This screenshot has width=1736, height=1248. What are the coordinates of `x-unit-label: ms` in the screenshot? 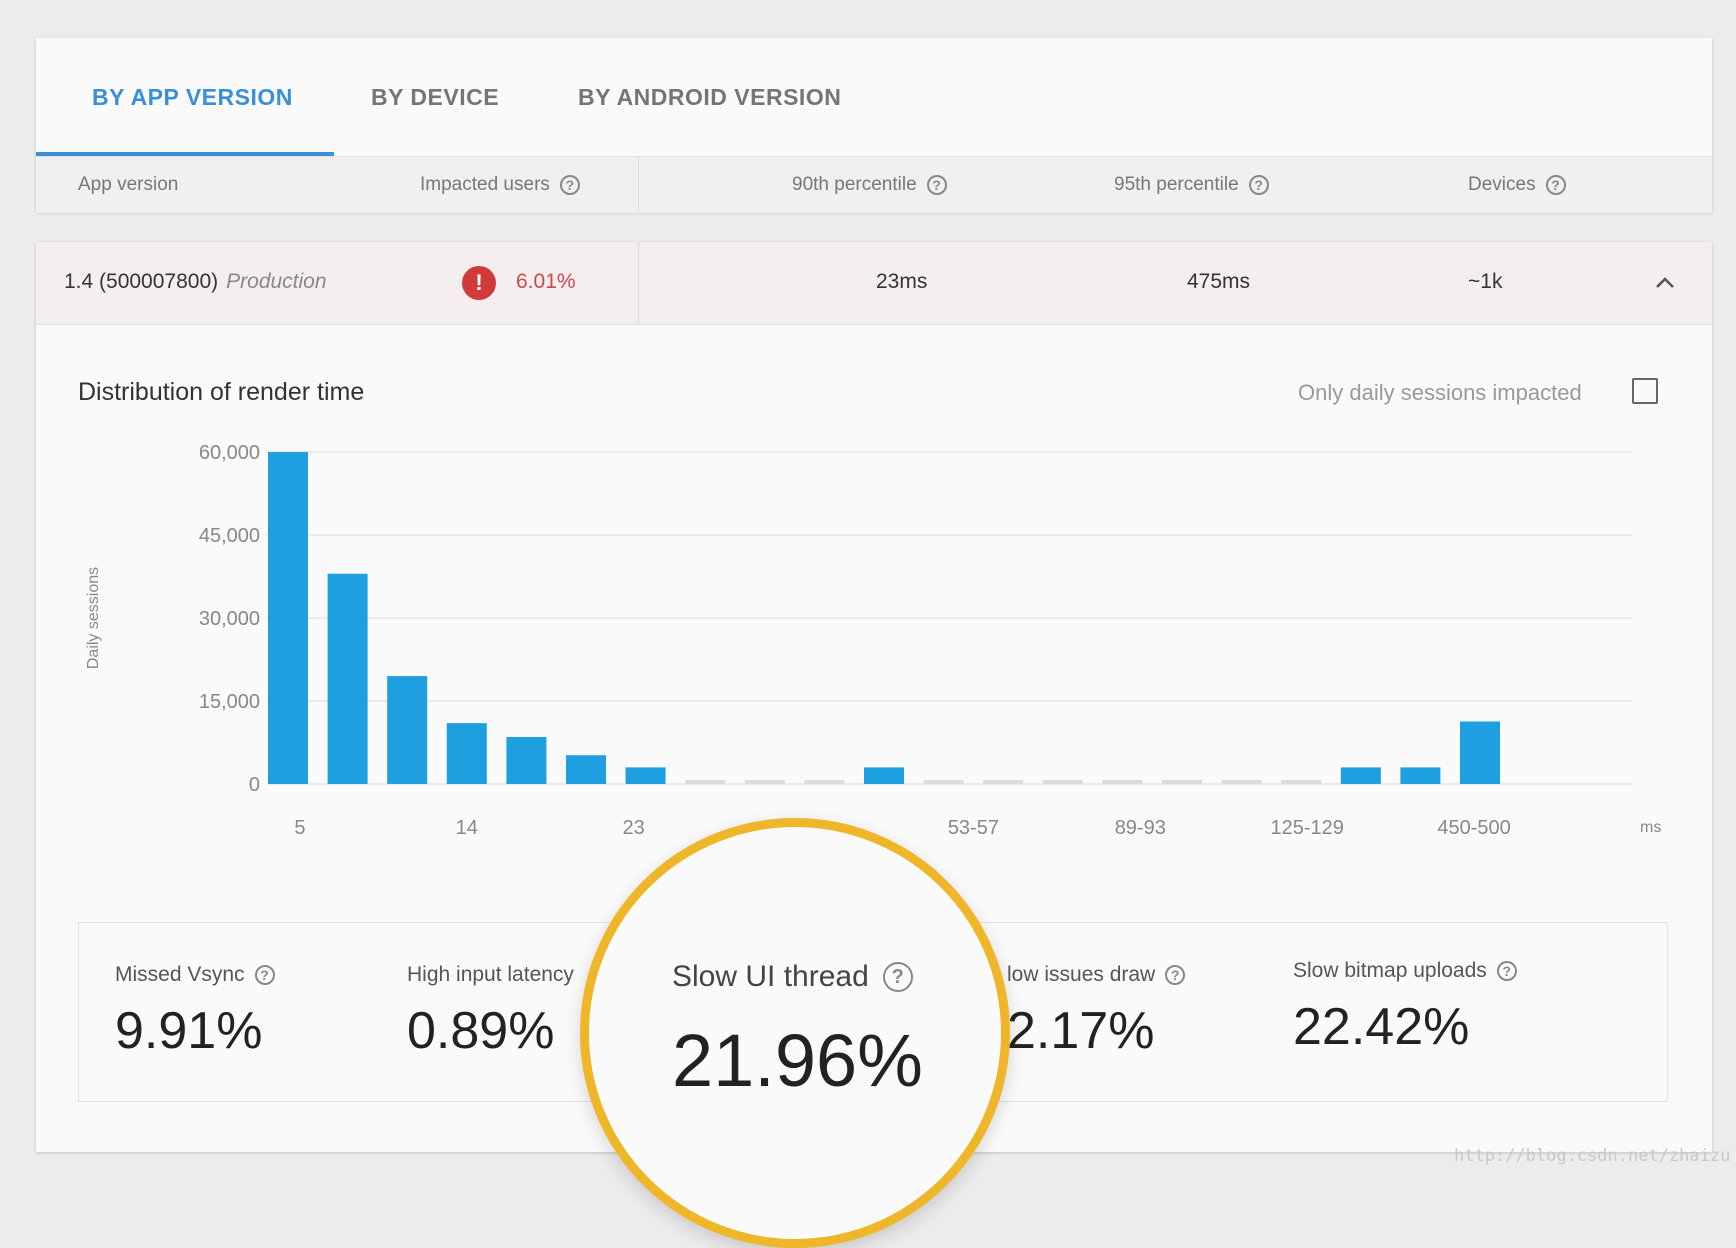 It's located at (1650, 827).